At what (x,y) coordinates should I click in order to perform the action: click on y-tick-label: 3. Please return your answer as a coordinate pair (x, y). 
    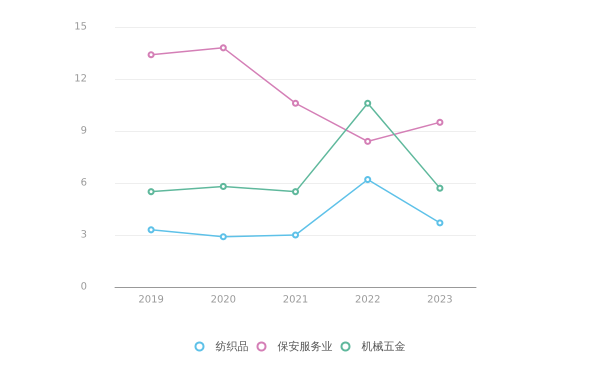
    Looking at the image, I should click on (83, 235).